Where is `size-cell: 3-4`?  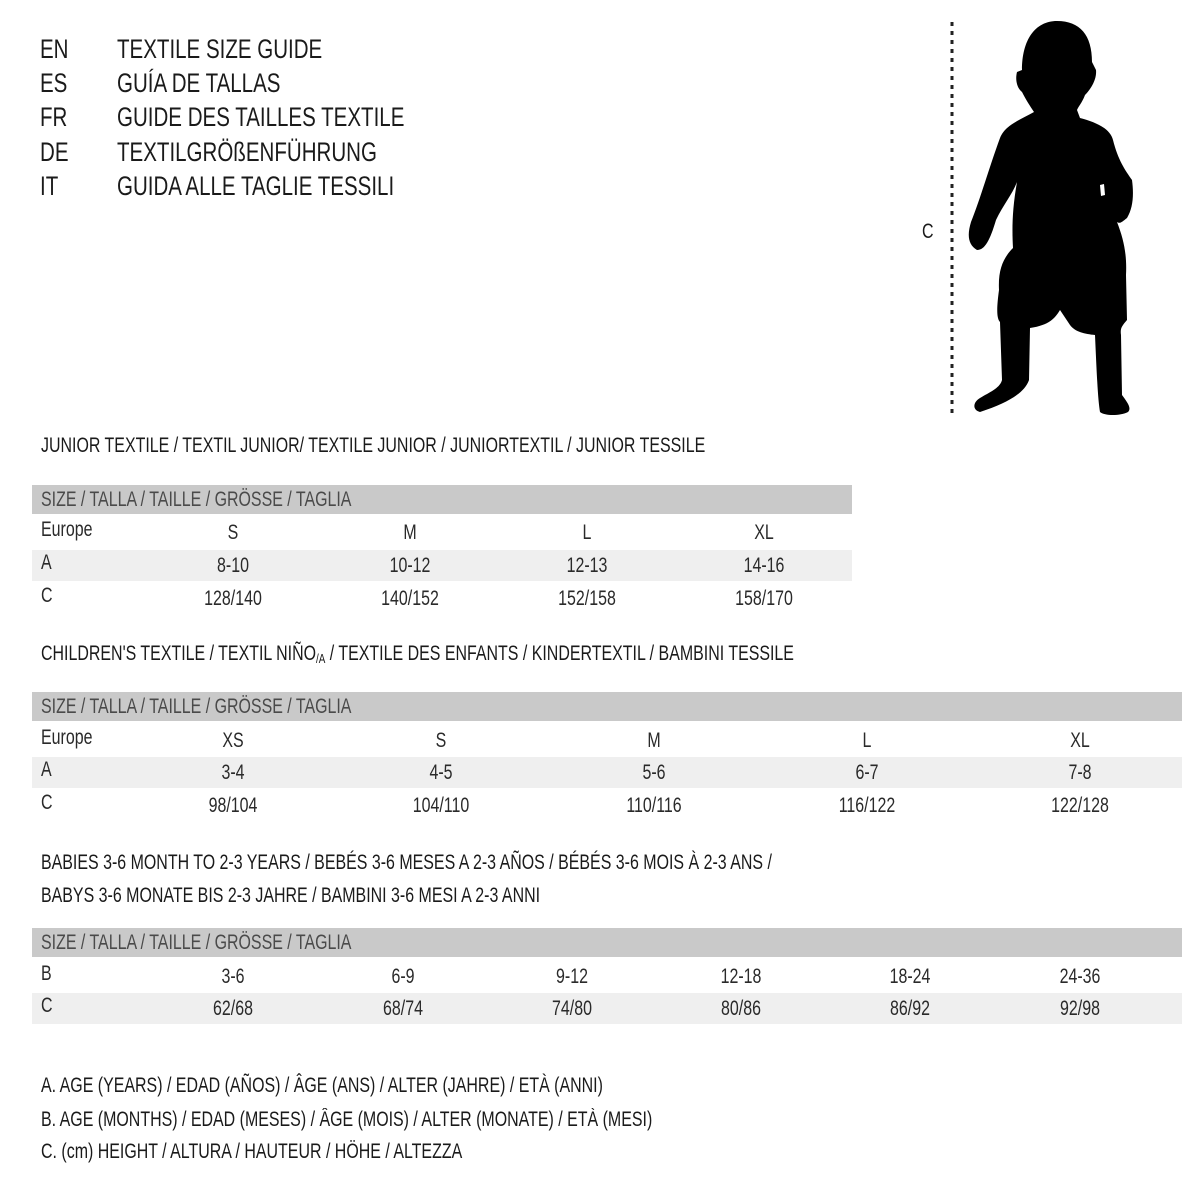 size-cell: 3-4 is located at coordinates (233, 772).